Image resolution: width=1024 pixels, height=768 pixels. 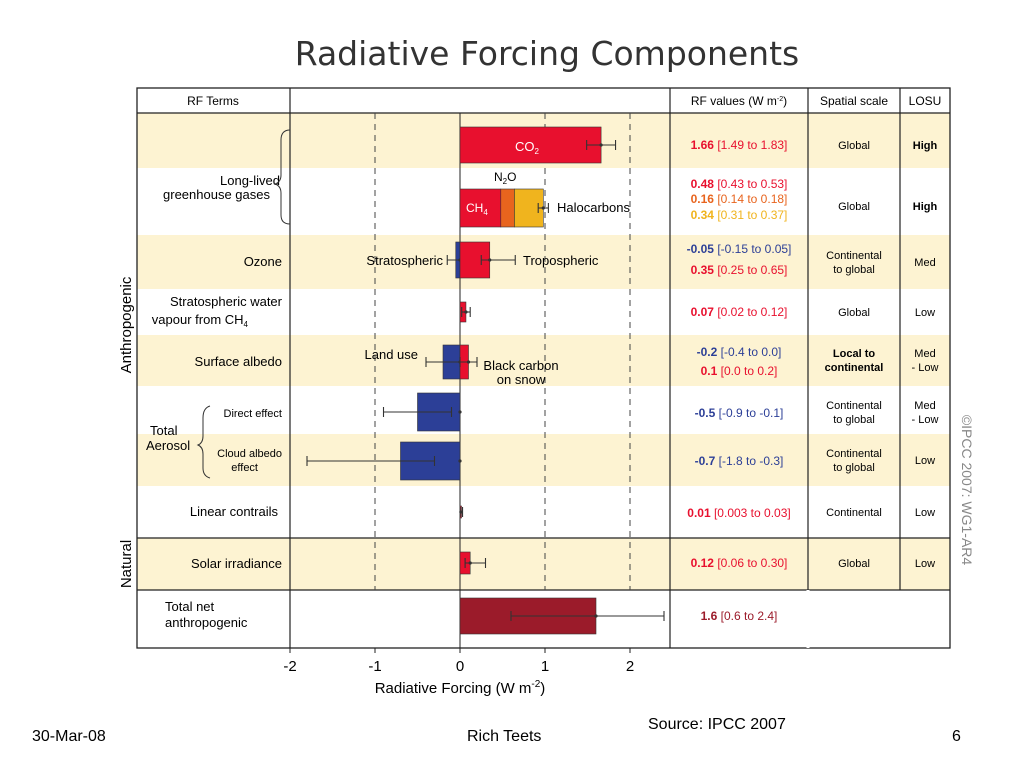 What do you see at coordinates (504, 736) in the screenshot?
I see `footer-author: Rich Teets` at bounding box center [504, 736].